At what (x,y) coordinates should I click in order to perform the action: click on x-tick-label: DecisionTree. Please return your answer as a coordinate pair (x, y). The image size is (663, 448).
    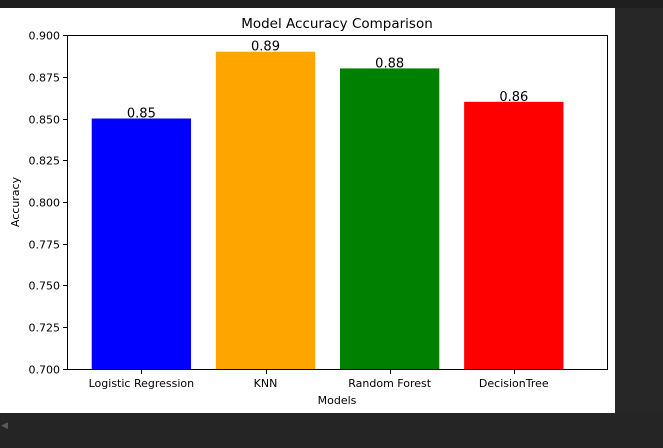
    Looking at the image, I should click on (514, 383).